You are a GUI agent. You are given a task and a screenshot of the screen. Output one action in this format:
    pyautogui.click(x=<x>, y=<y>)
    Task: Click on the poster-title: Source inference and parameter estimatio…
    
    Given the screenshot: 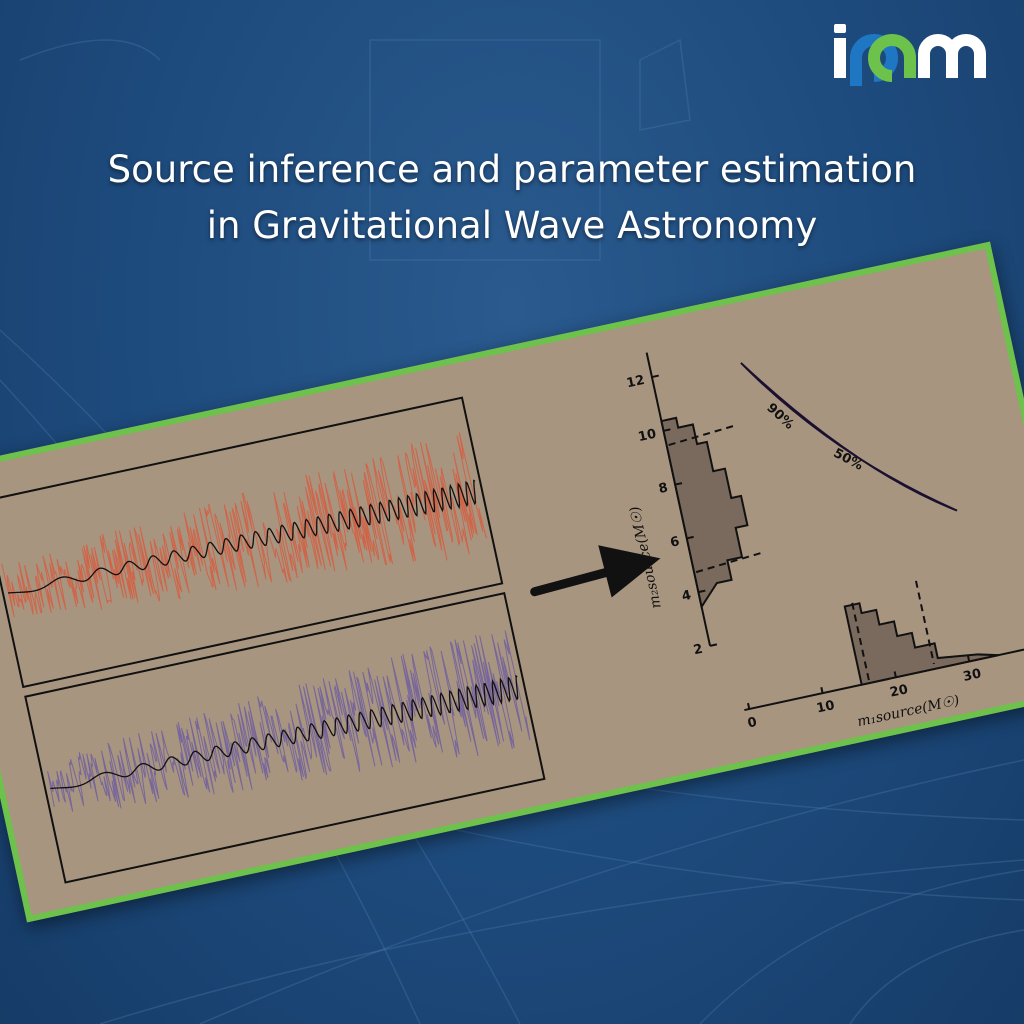 What is the action you would take?
    pyautogui.click(x=512, y=198)
    